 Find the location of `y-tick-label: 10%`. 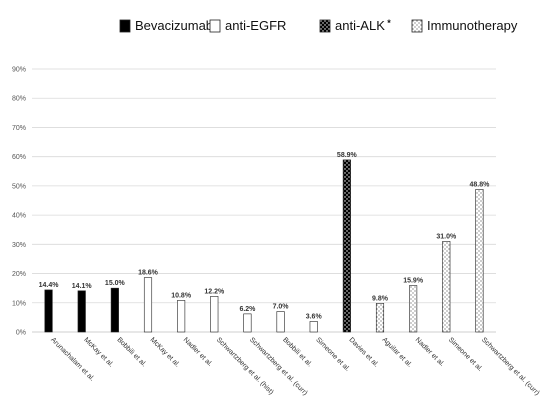

y-tick-label: 10% is located at coordinates (19, 303).